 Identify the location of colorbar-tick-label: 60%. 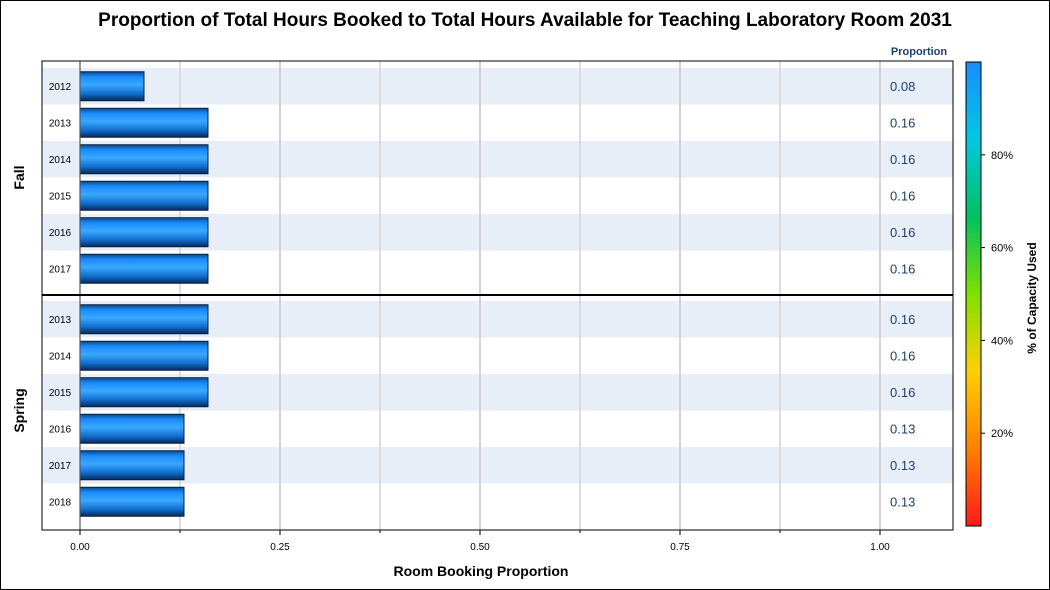
(1002, 249).